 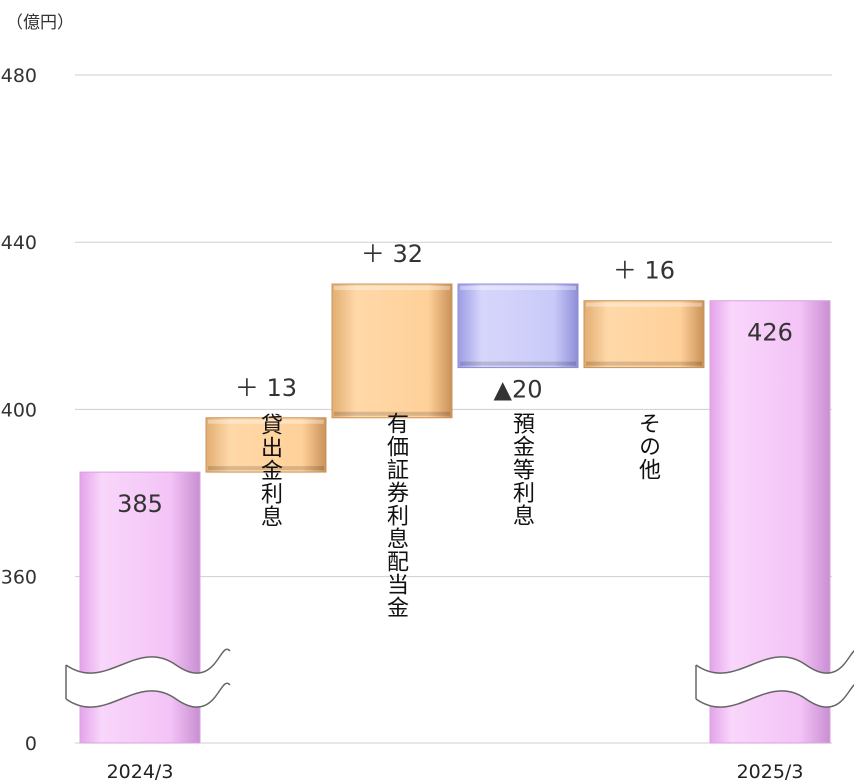 What do you see at coordinates (395, 515) in the screenshot?
I see `category-label: 有価証券利息配当金` at bounding box center [395, 515].